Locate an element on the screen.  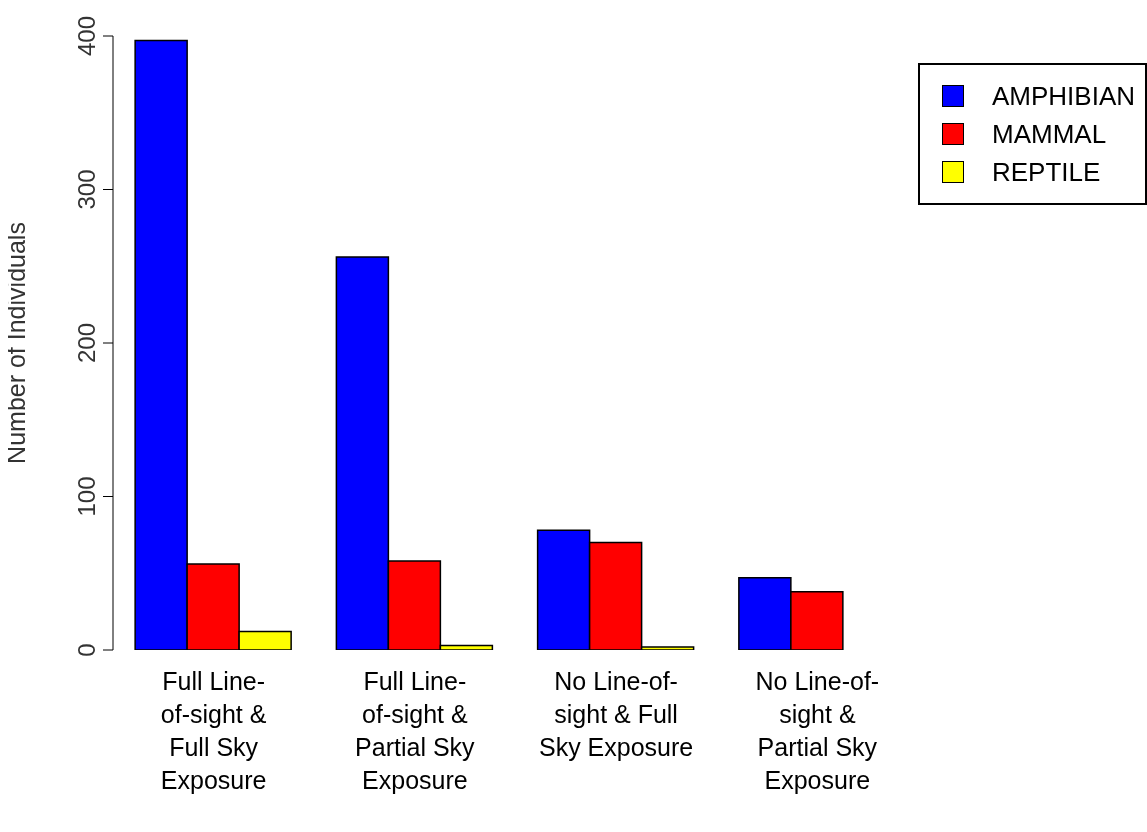
legend-label: REPTILE is located at coordinates (1046, 172).